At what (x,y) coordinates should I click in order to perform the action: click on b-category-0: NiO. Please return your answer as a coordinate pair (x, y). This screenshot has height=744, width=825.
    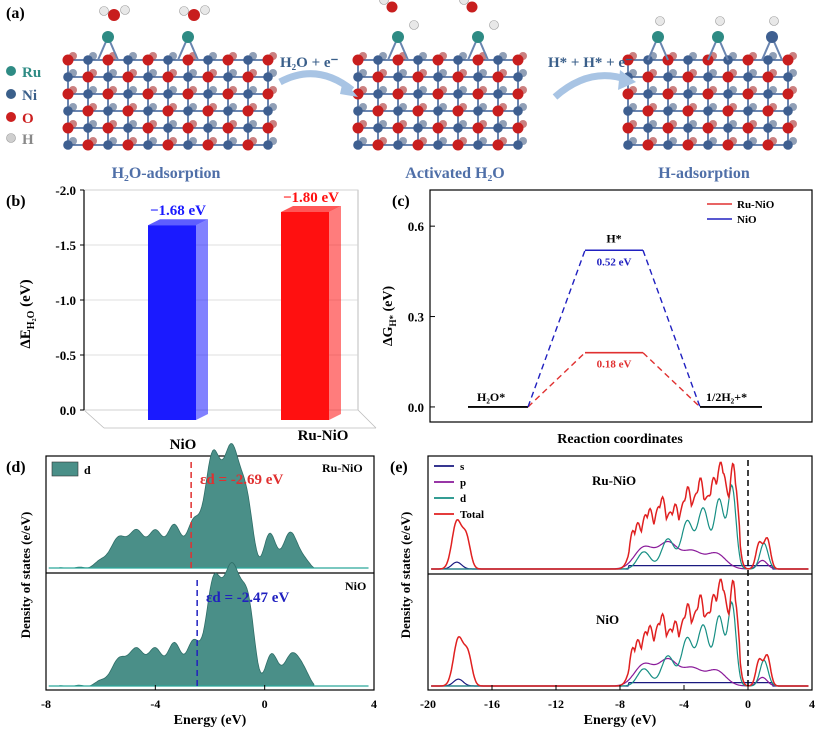
    Looking at the image, I should click on (183, 445).